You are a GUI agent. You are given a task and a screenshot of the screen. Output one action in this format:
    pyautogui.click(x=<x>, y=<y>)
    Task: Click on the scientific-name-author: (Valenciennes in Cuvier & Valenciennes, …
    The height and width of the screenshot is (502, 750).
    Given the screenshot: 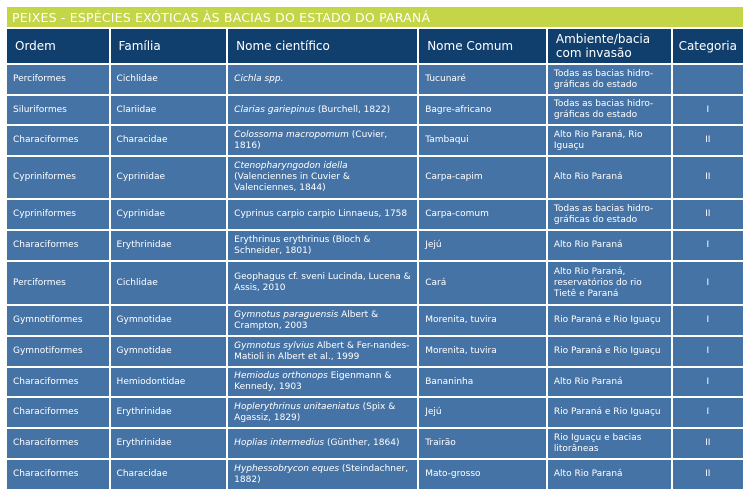 What is the action you would take?
    pyautogui.click(x=292, y=182)
    